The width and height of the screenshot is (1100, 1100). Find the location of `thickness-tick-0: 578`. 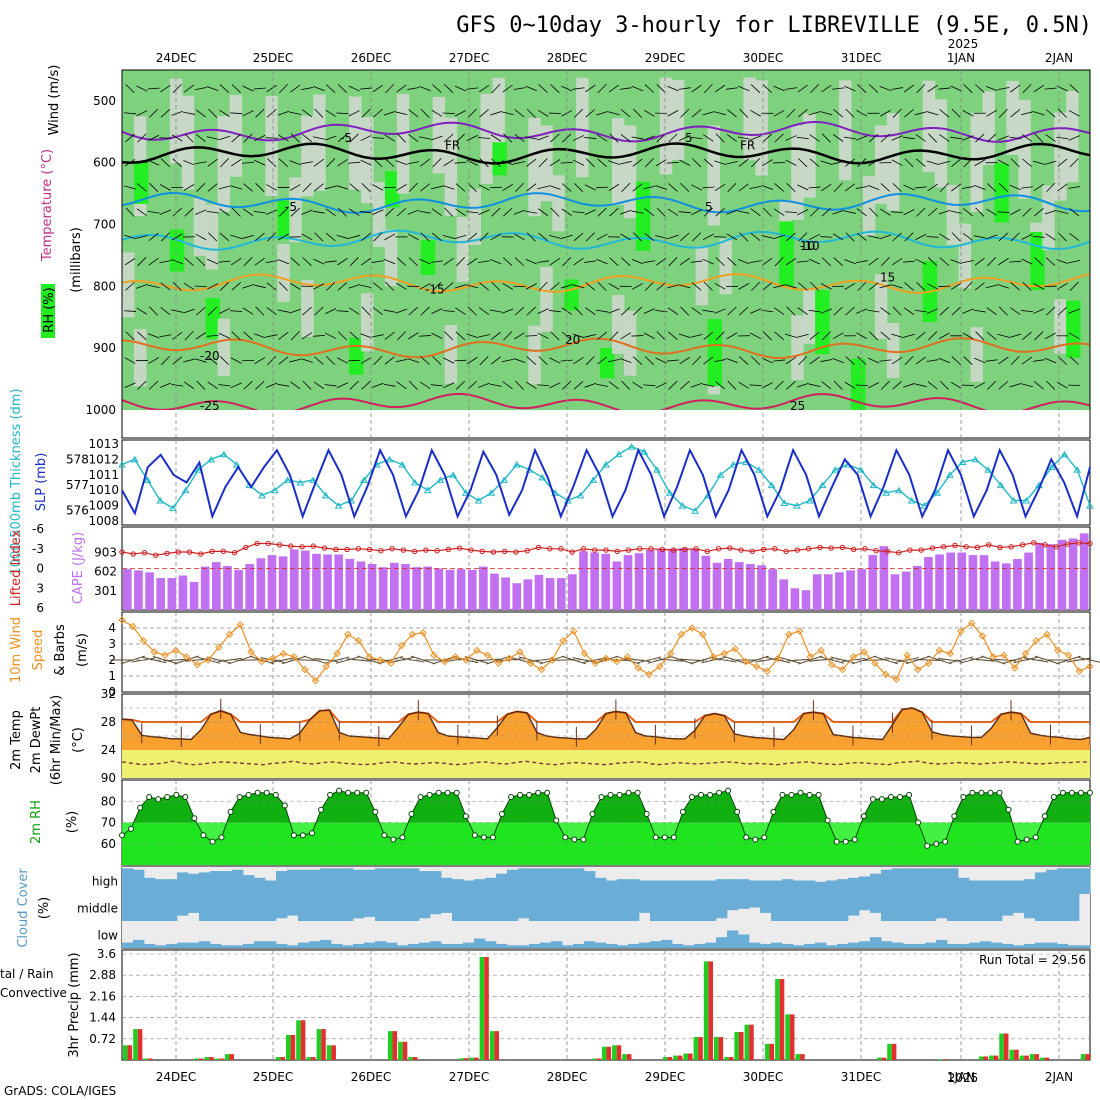

thickness-tick-0: 578 is located at coordinates (77, 459).